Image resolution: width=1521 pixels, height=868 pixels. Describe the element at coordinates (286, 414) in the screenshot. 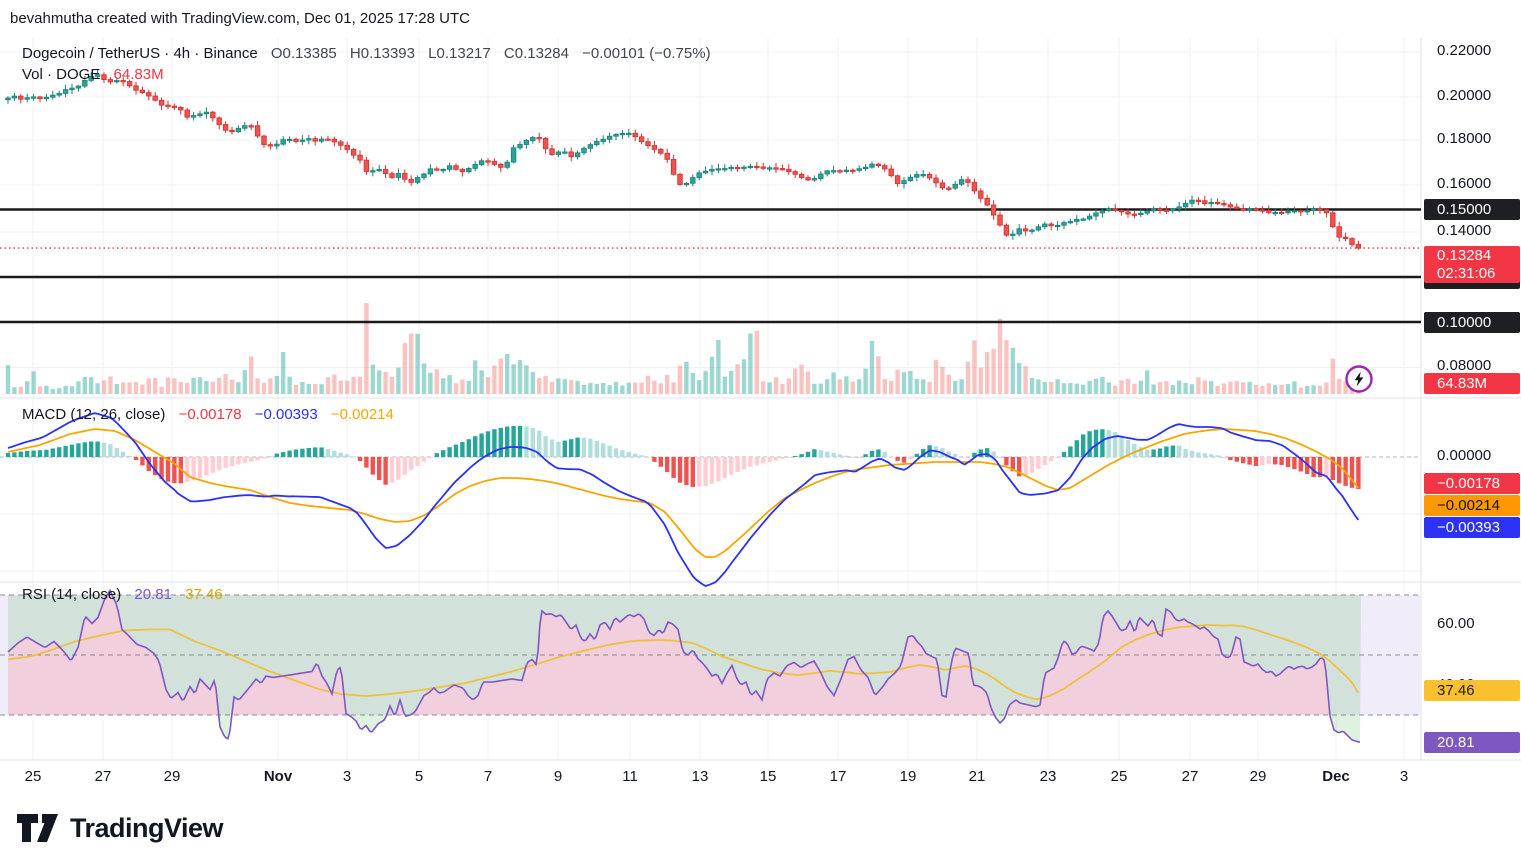

I see `macd-line-value: −0.00393` at that location.